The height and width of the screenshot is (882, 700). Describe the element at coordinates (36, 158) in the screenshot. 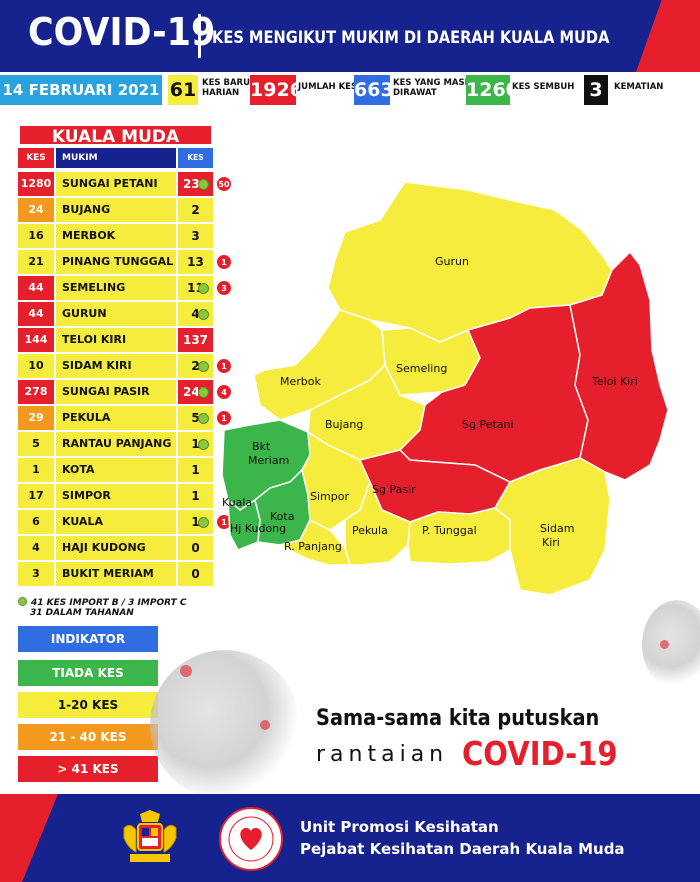

I see `header-kes: KES` at that location.